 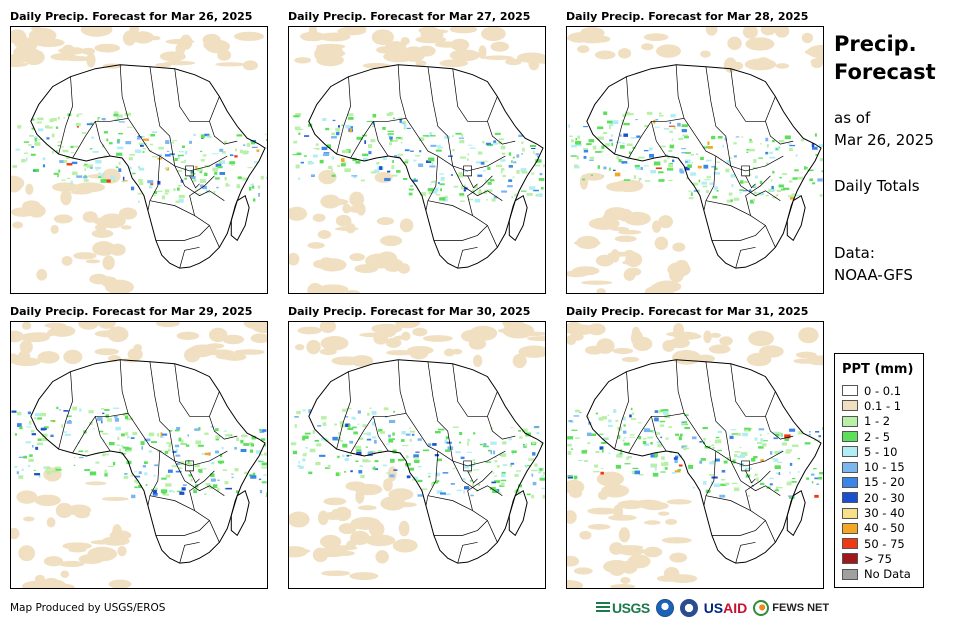 What do you see at coordinates (148, 461) in the screenshot?
I see `continent-outline` at bounding box center [148, 461].